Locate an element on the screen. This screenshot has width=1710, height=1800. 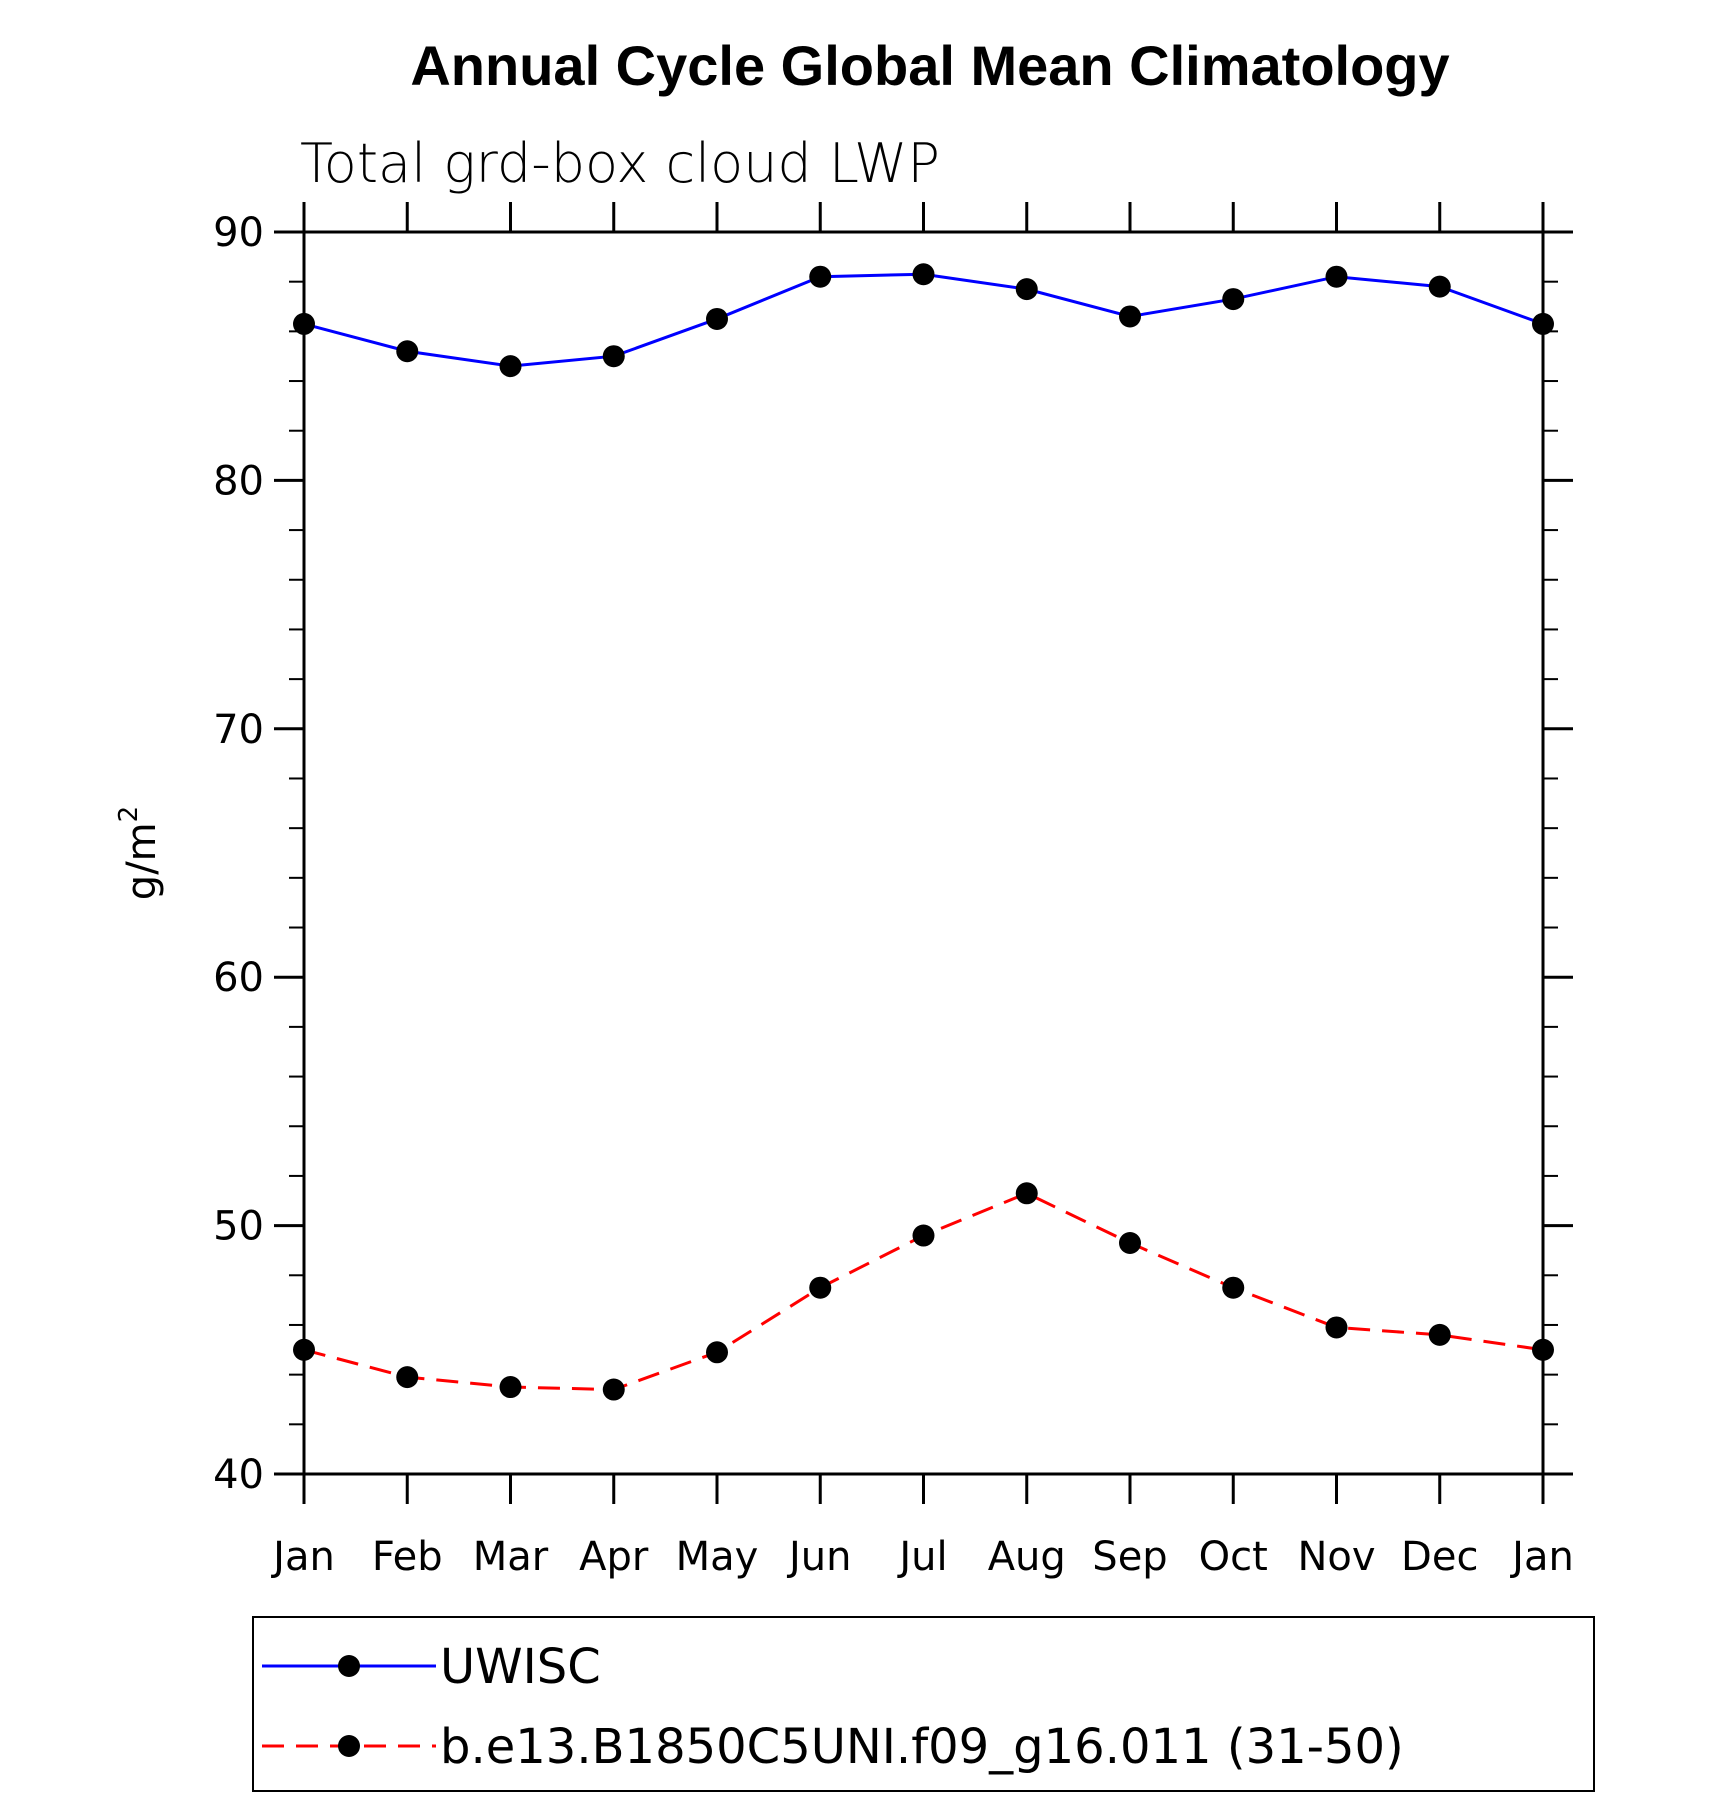
x-tick-label: Sep is located at coordinates (1129, 1557).